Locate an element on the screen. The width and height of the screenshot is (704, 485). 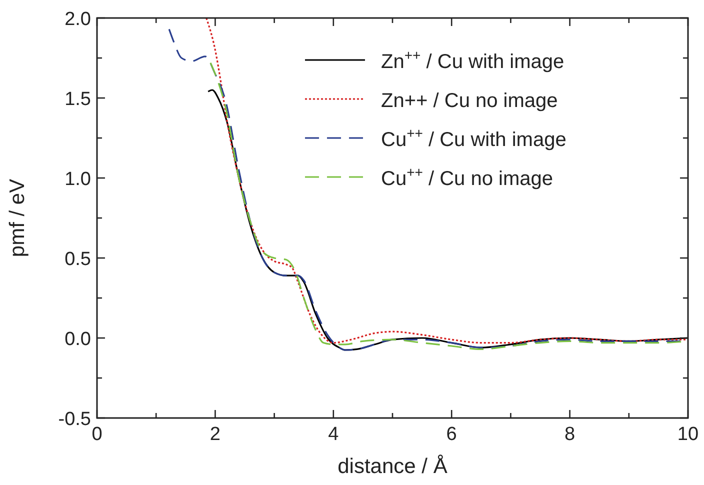
x-tick-label: 4 is located at coordinates (334, 434).